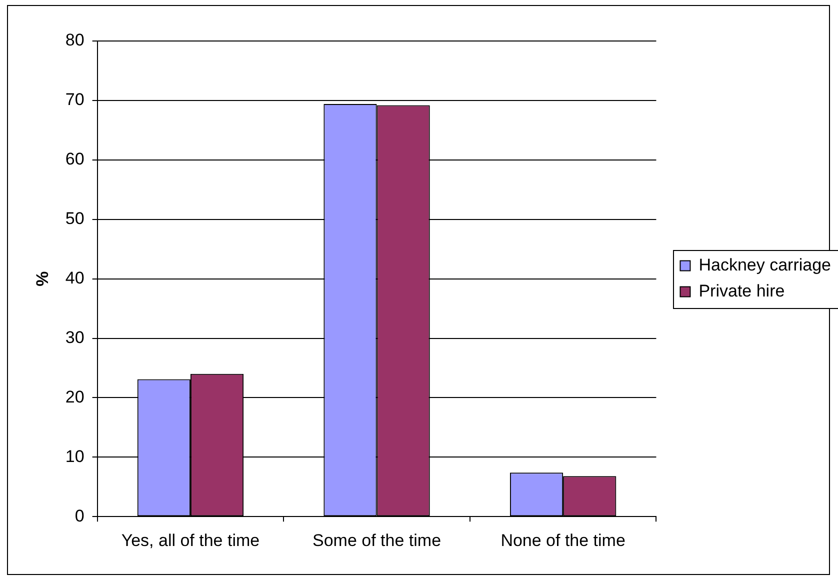  What do you see at coordinates (377, 540) in the screenshot?
I see `x-tick-label: Some of the time` at bounding box center [377, 540].